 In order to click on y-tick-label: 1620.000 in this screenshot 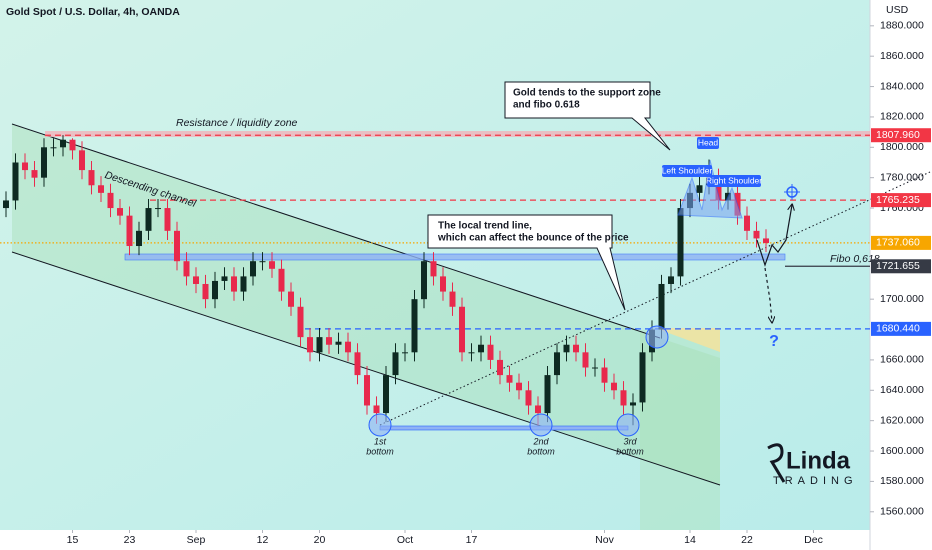, I will do `click(902, 420)`.